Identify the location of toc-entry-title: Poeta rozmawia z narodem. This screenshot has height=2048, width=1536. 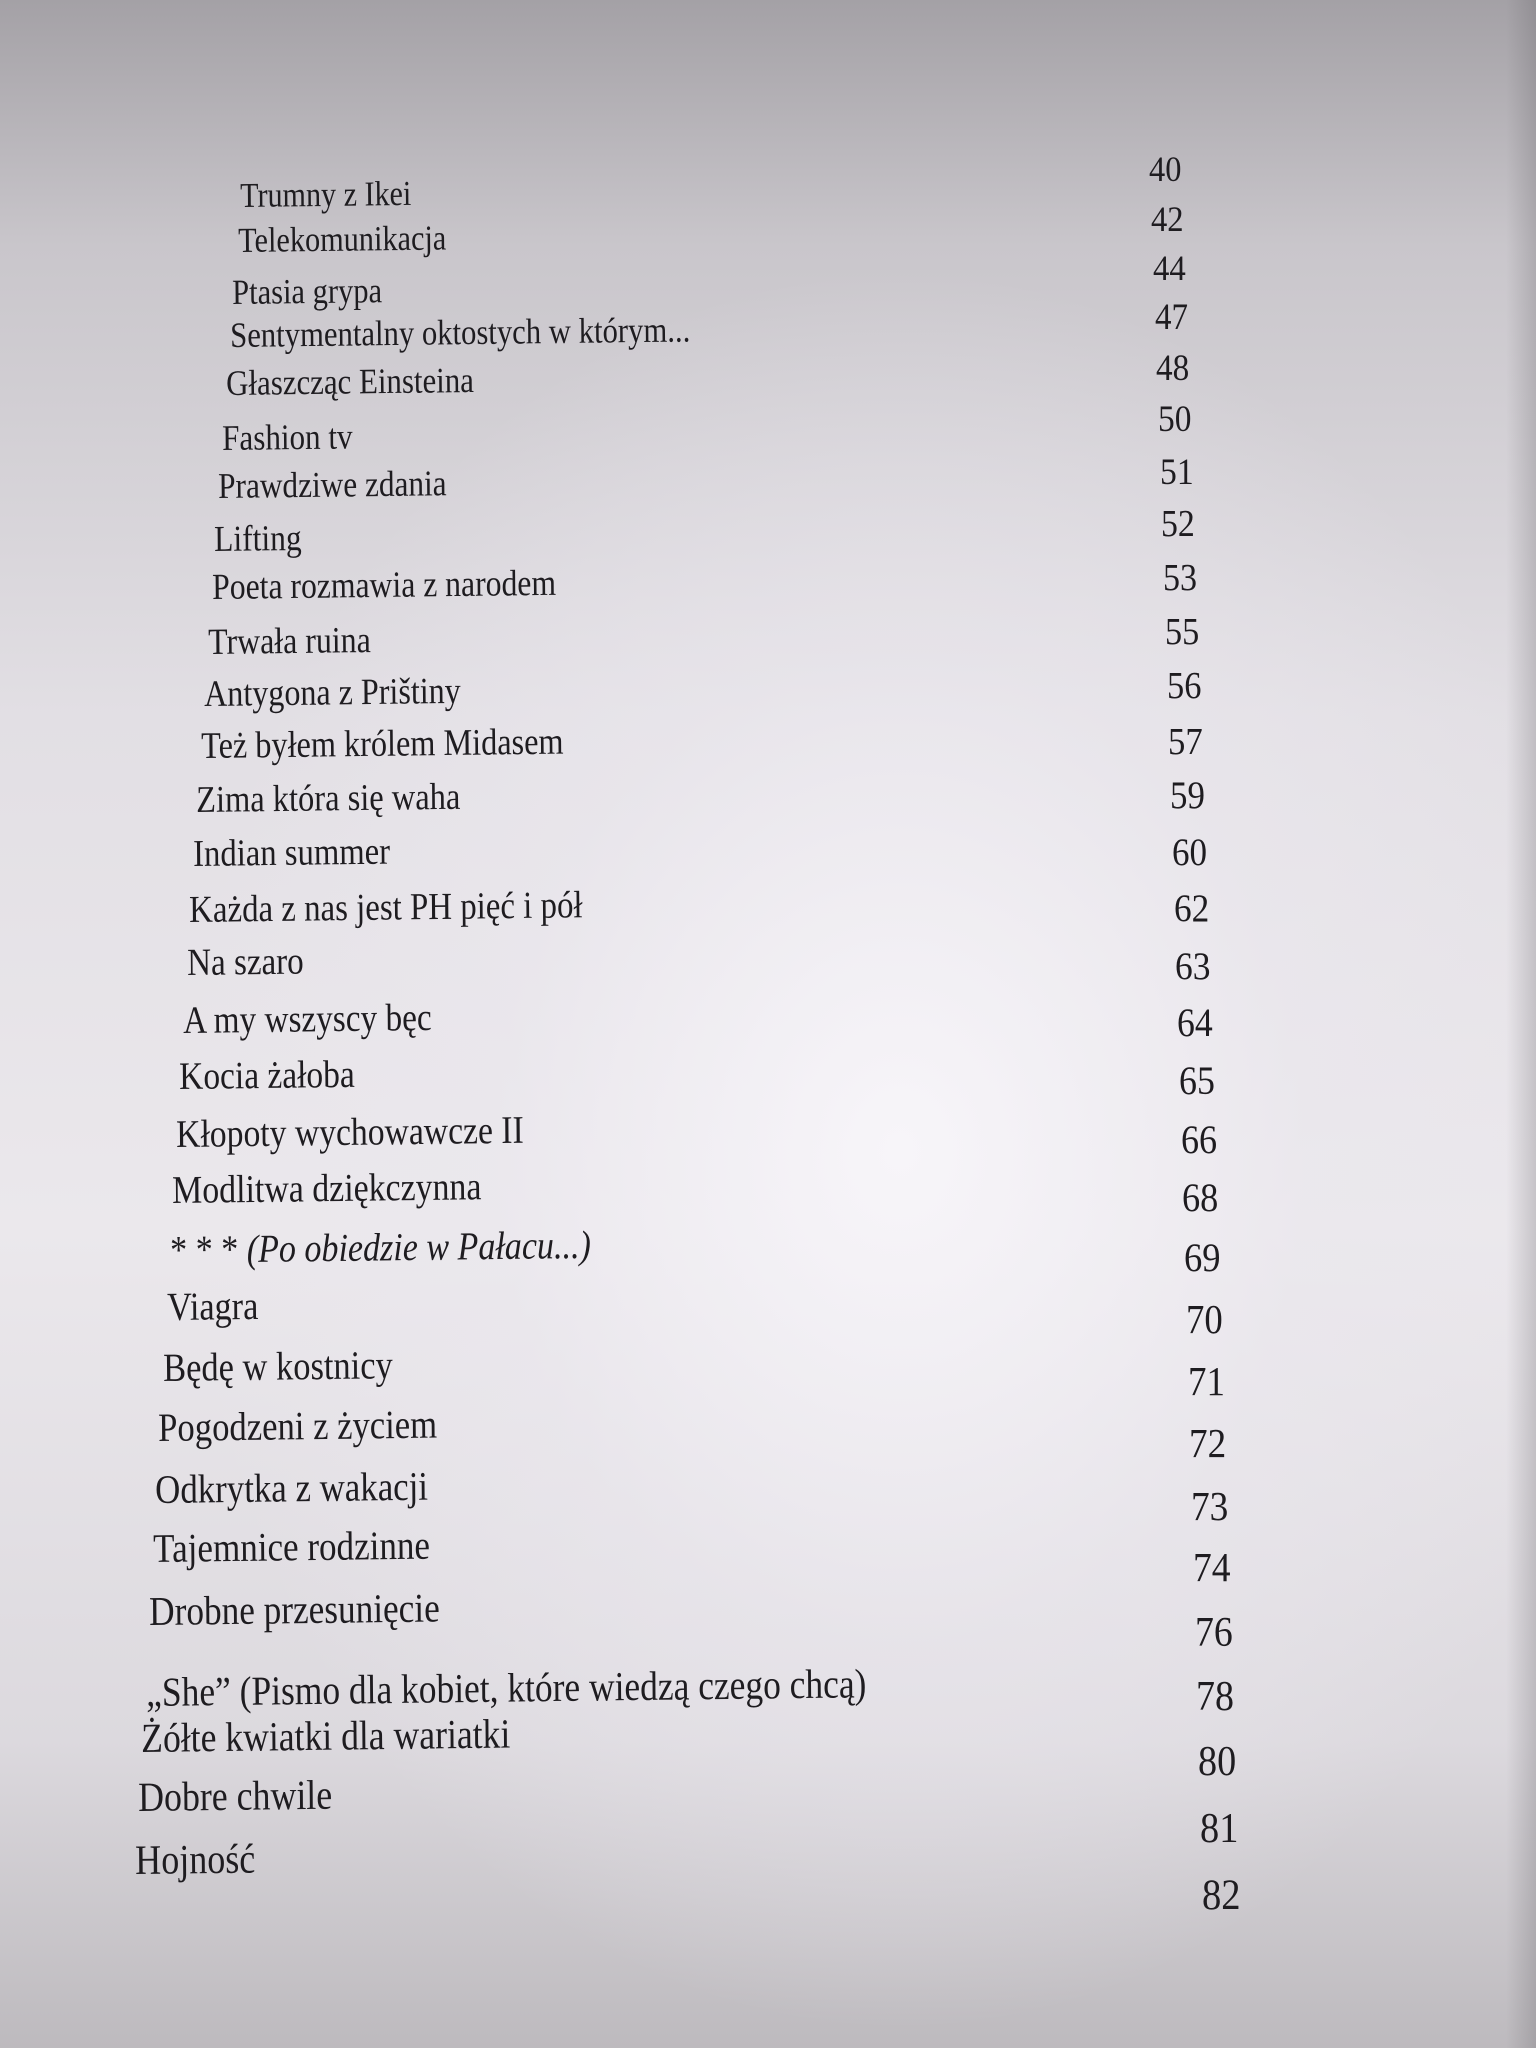
(383, 585).